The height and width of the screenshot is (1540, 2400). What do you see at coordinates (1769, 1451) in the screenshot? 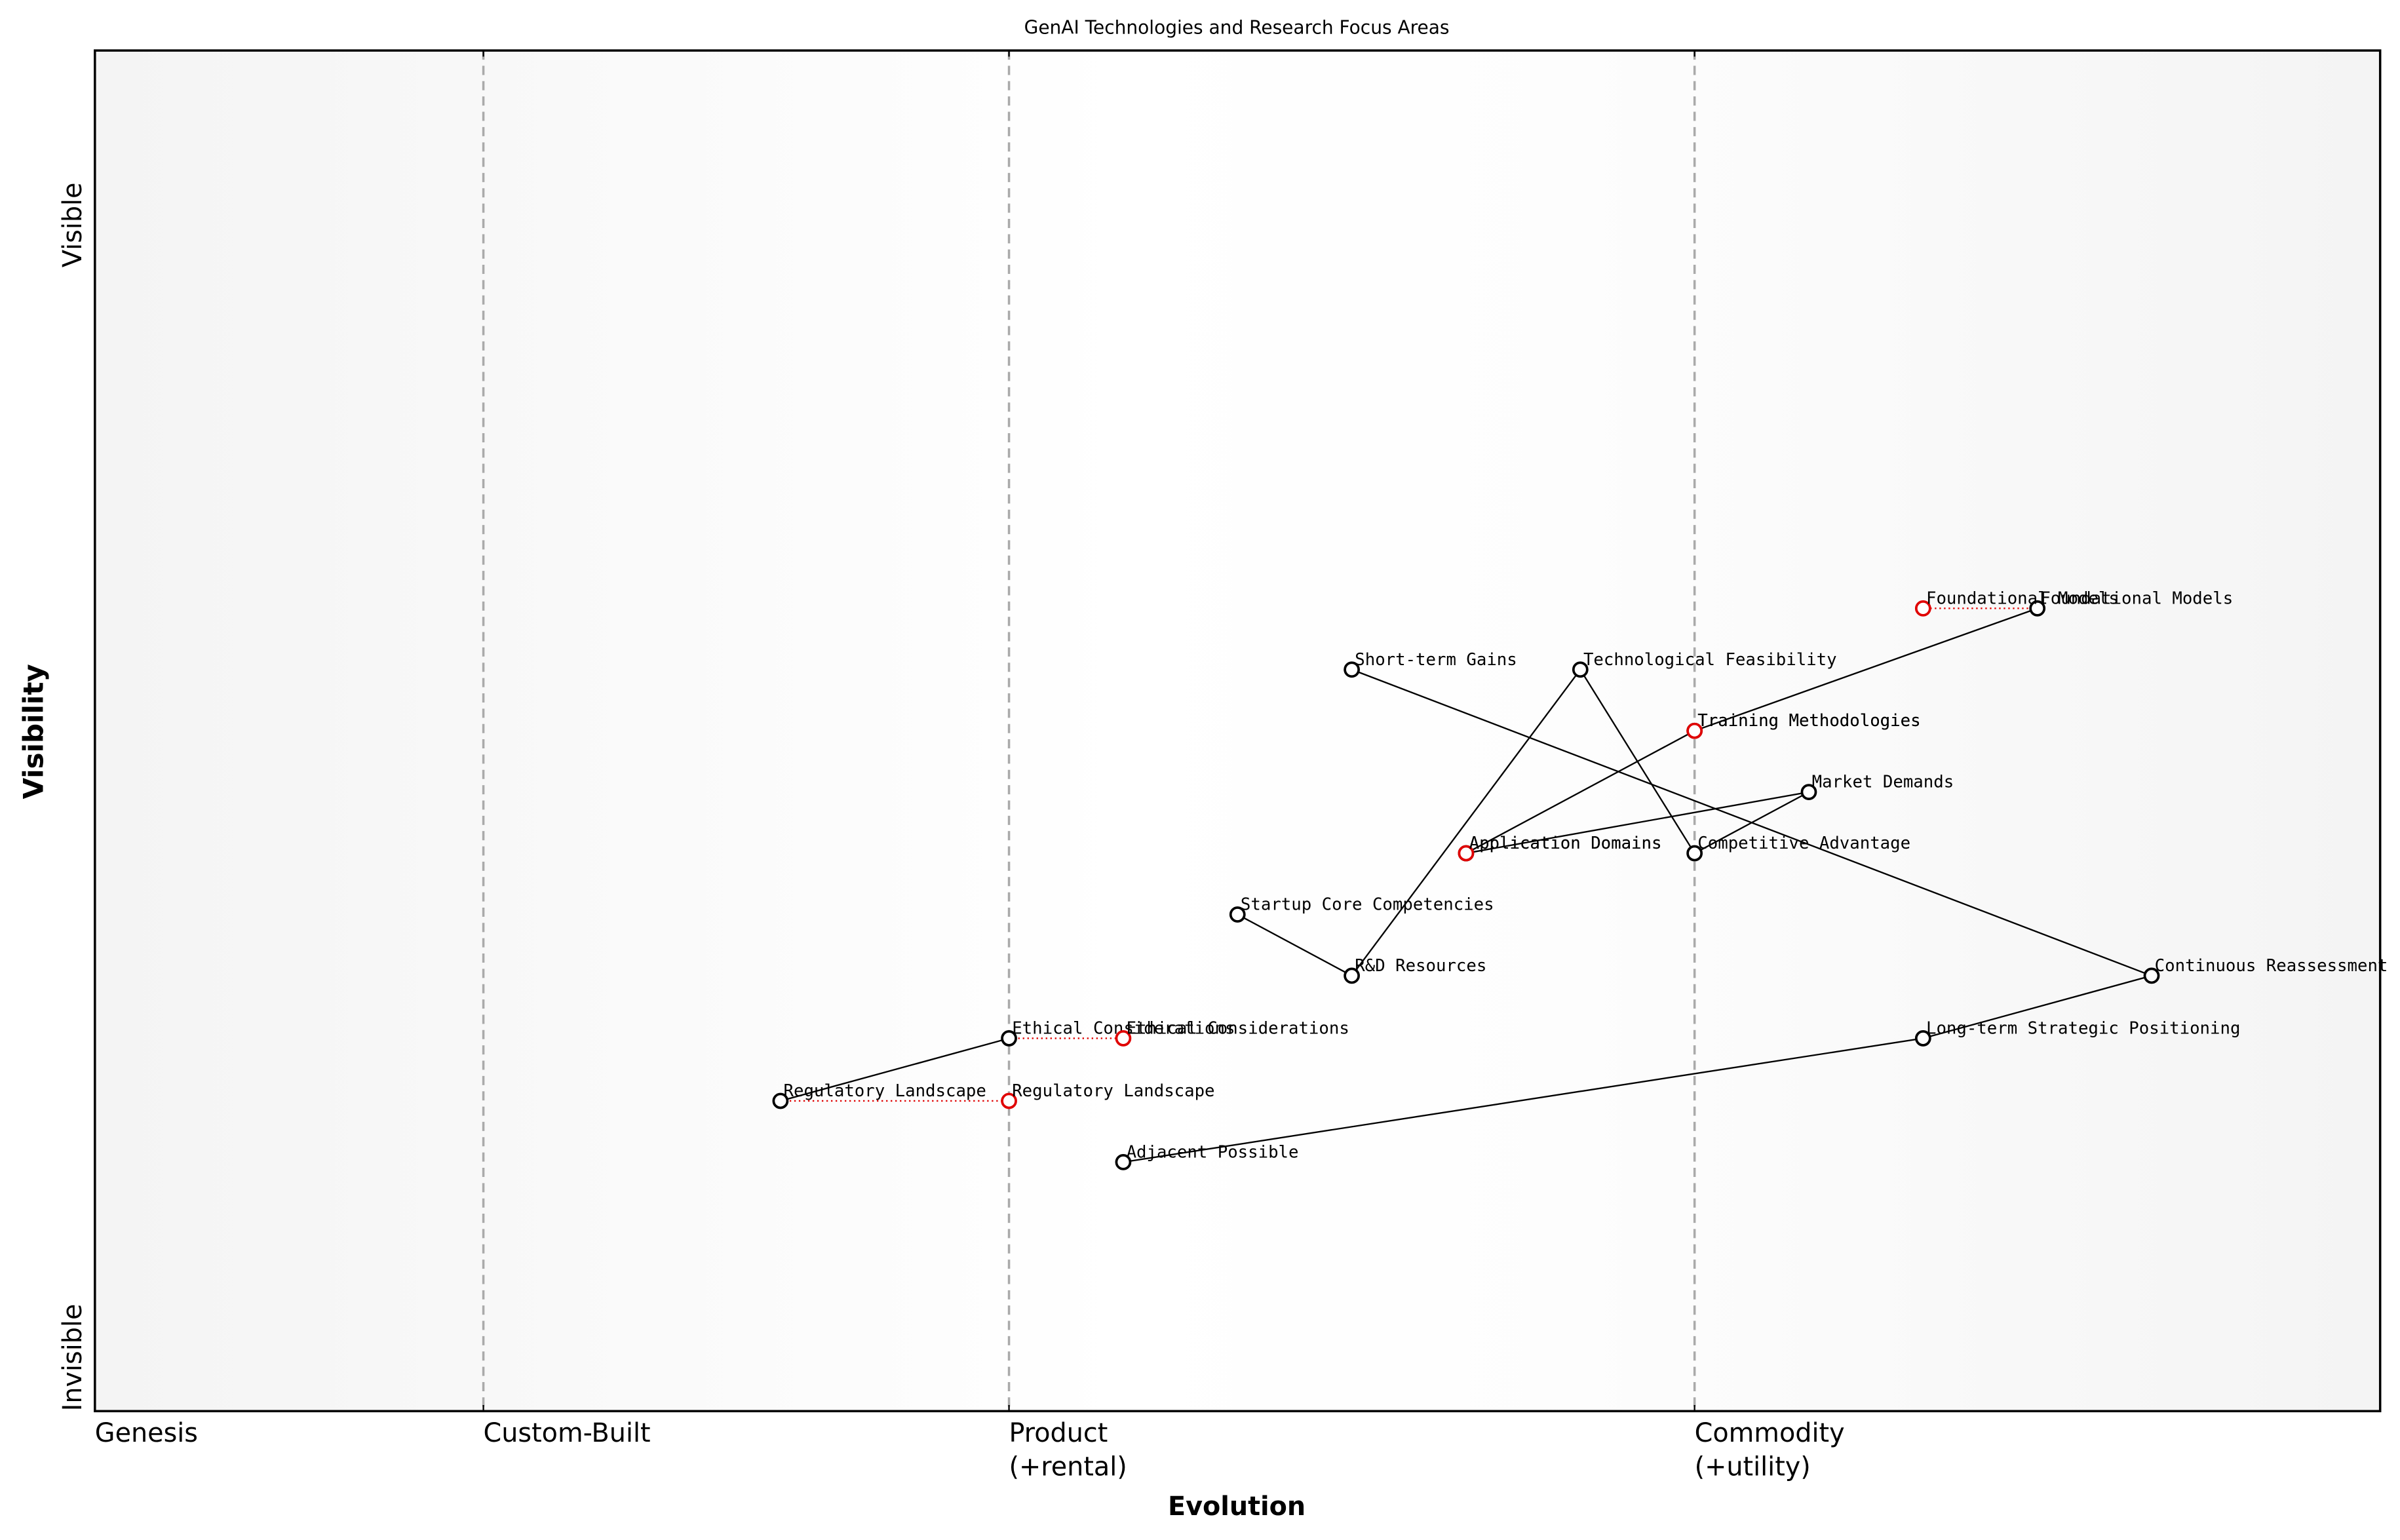
I see `stage-label: Commodity (+utility)` at bounding box center [1769, 1451].